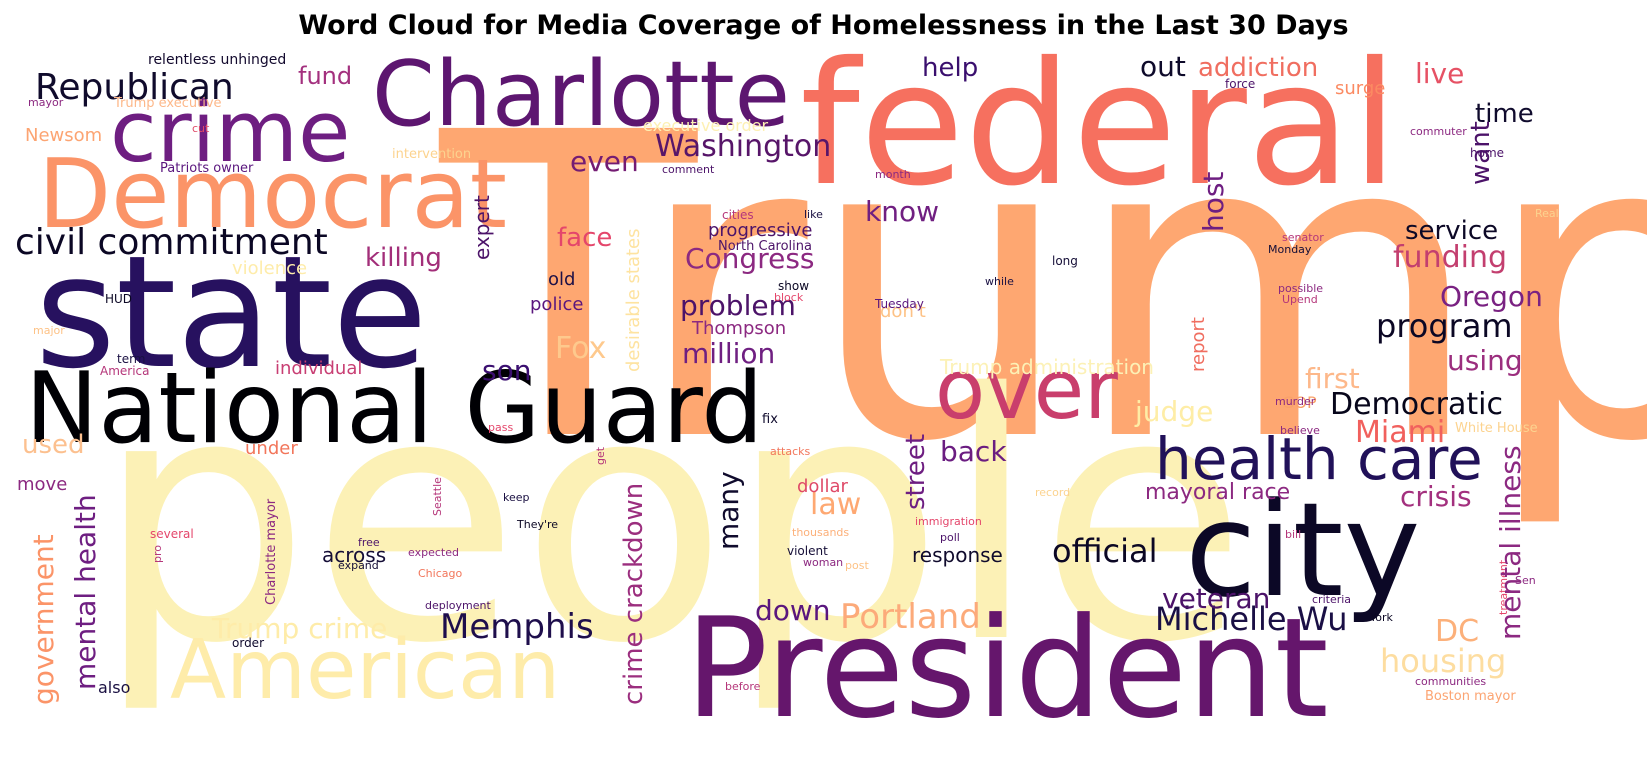 The height and width of the screenshot is (765, 1647). What do you see at coordinates (1485, 360) in the screenshot?
I see `word-using: using` at bounding box center [1485, 360].